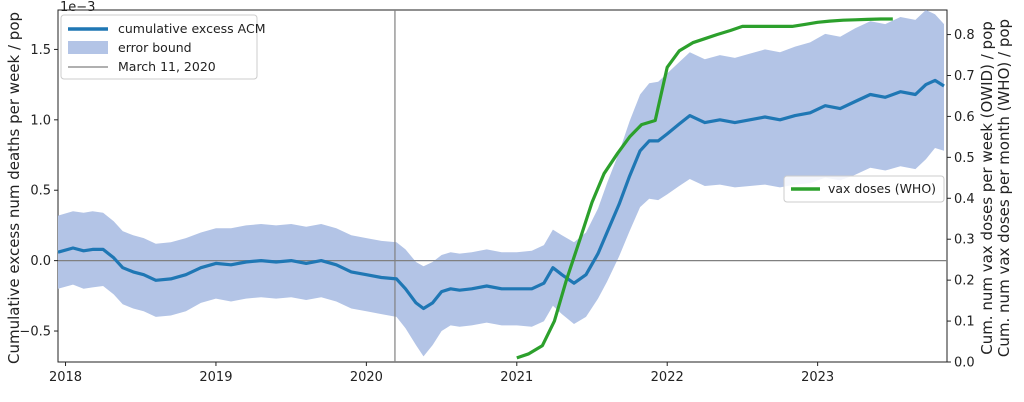 This screenshot has height=402, width=1024. Describe the element at coordinates (155, 47) in the screenshot. I see `legend-label-error-bound: error bound` at that location.